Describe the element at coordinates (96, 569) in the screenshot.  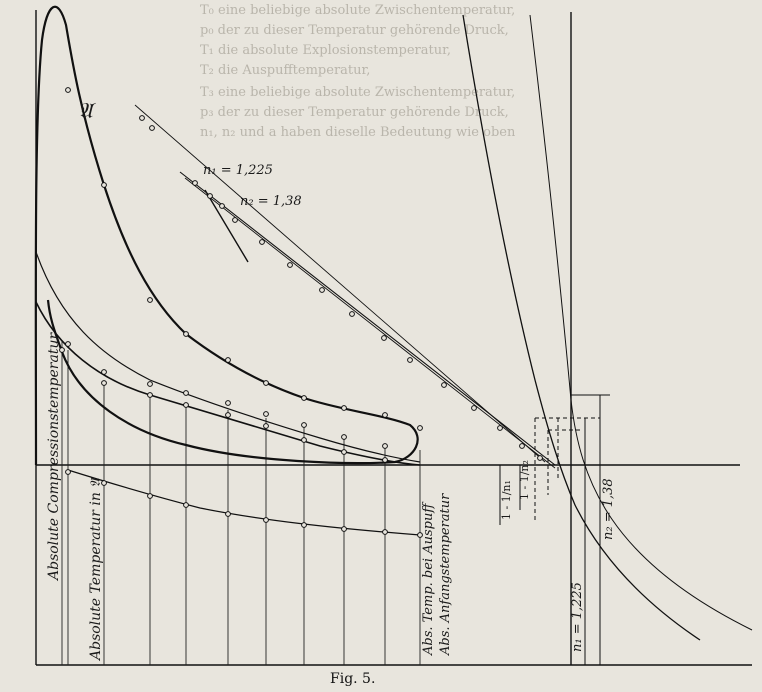
I see `temperature-in-A-label: Absolute Temperatur in 𝔄` at that location.